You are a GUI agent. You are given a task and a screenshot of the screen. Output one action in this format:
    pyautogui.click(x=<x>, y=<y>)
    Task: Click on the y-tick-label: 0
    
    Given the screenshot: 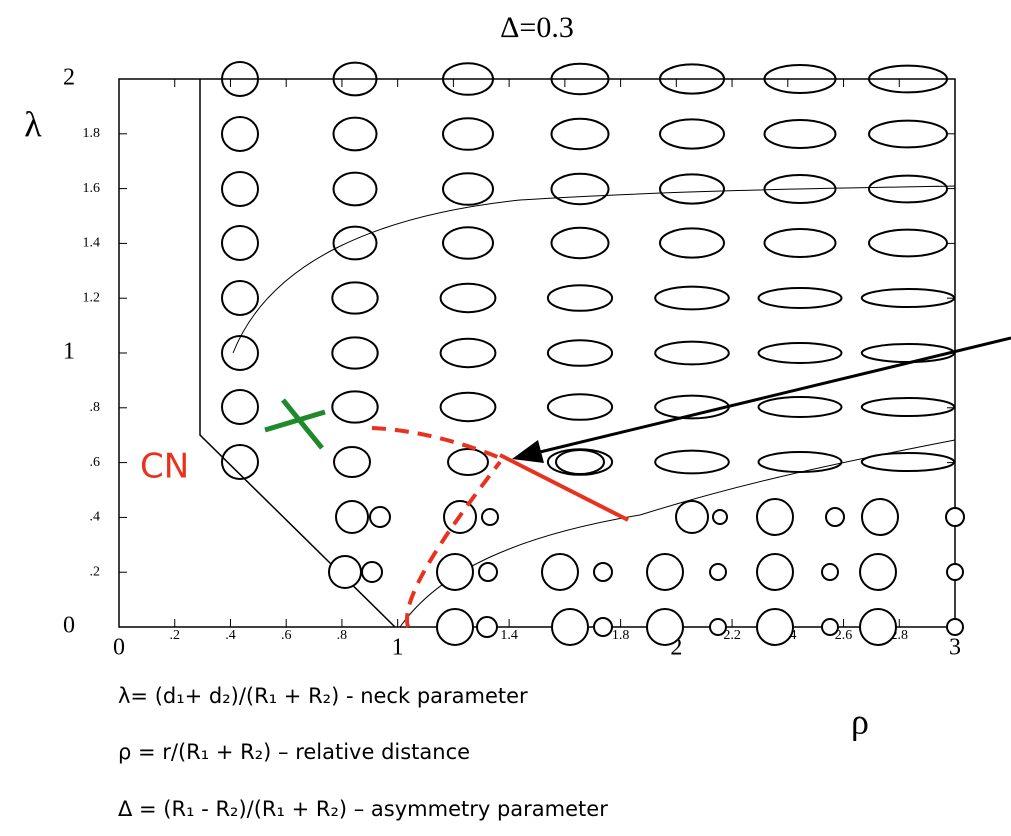 What is the action you would take?
    pyautogui.click(x=69, y=626)
    